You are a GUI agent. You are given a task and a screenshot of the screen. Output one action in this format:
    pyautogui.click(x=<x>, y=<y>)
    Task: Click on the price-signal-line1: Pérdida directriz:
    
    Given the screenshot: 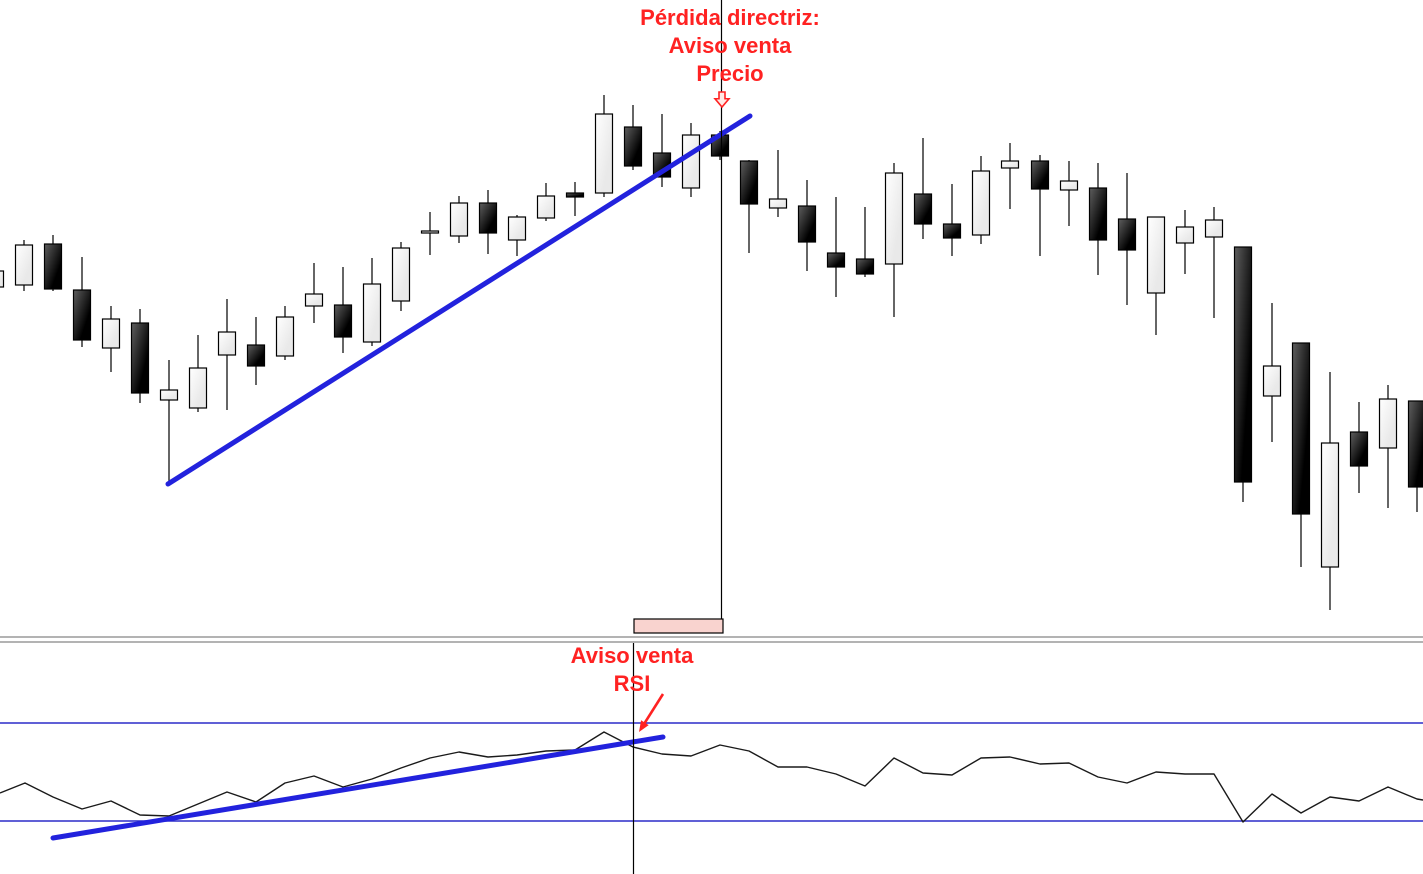 What is the action you would take?
    pyautogui.click(x=730, y=17)
    